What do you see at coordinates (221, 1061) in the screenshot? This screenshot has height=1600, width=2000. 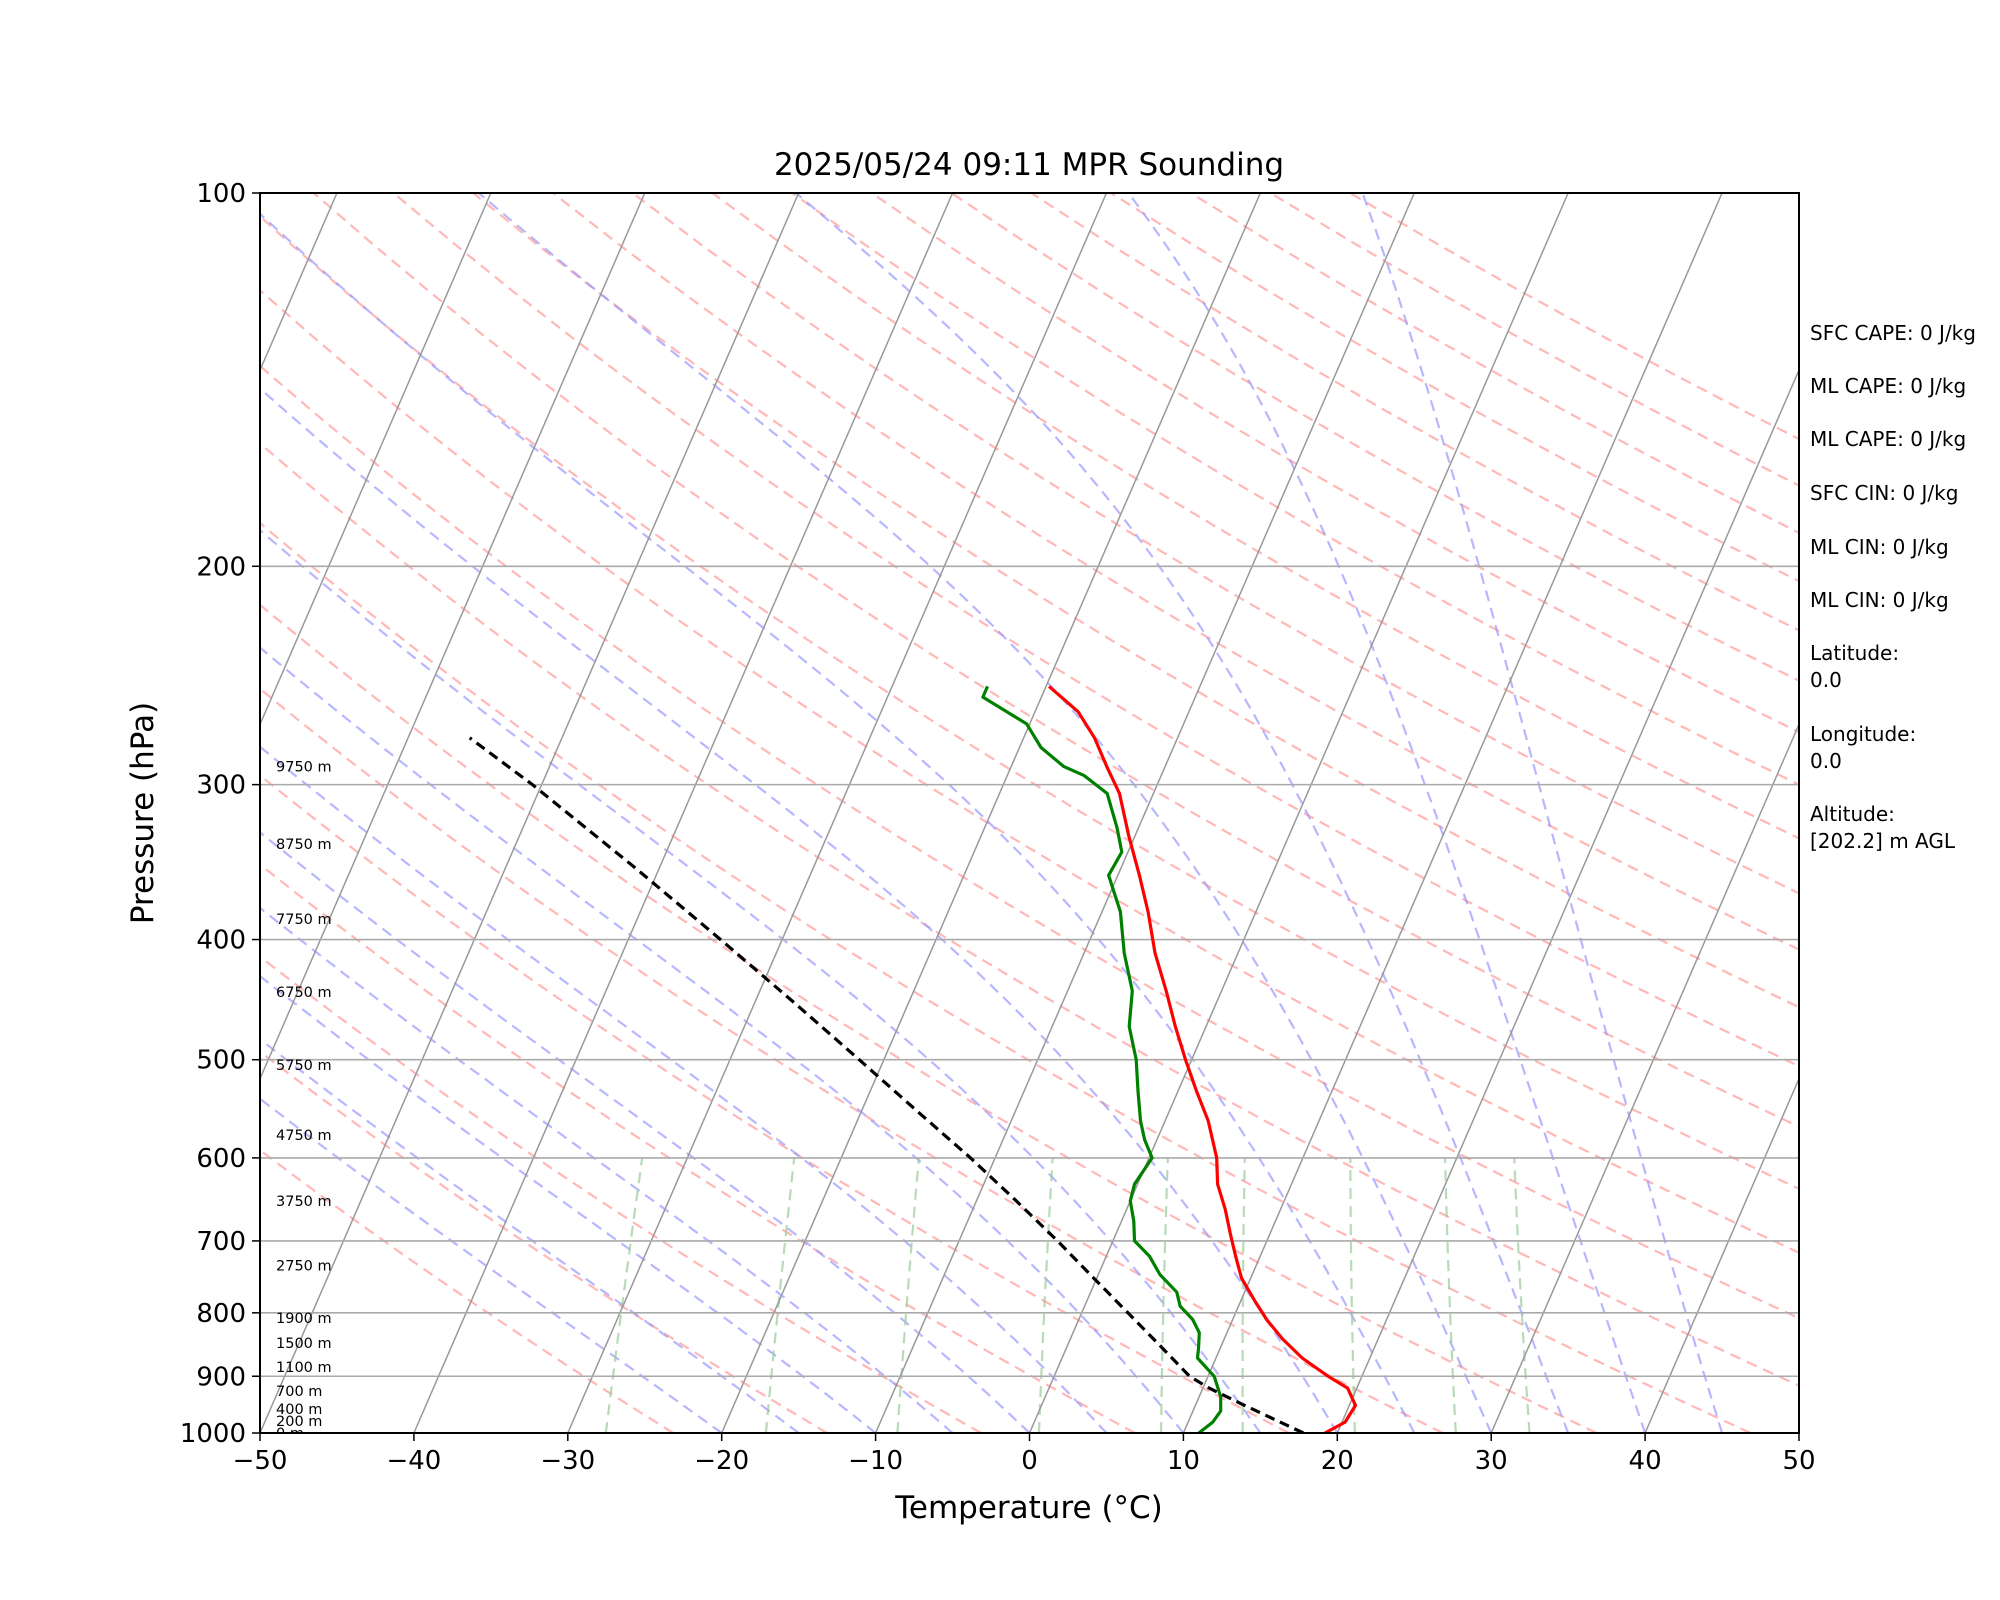 I see `y-tick-label: 500` at bounding box center [221, 1061].